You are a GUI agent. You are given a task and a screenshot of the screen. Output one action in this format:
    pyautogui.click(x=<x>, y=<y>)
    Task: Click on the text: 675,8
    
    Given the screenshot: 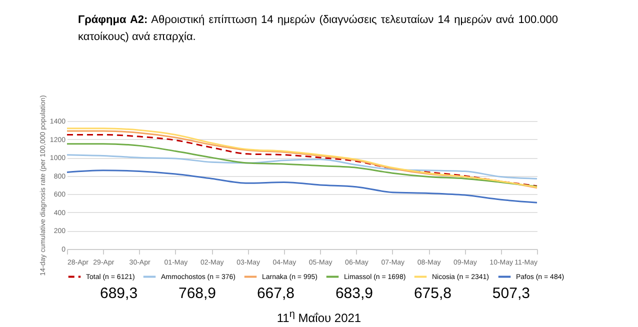 What is the action you would take?
    pyautogui.click(x=433, y=293)
    